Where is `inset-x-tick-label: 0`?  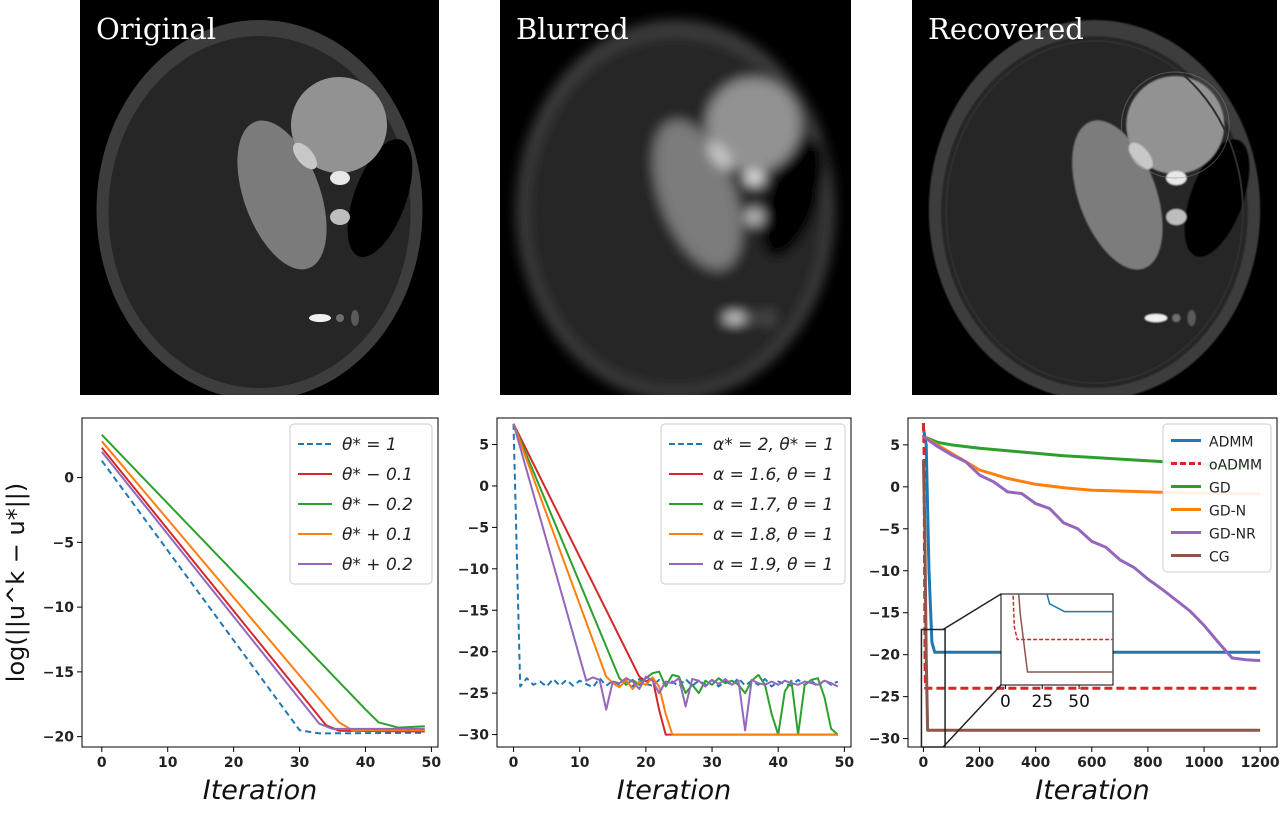 inset-x-tick-label: 0 is located at coordinates (1005, 702).